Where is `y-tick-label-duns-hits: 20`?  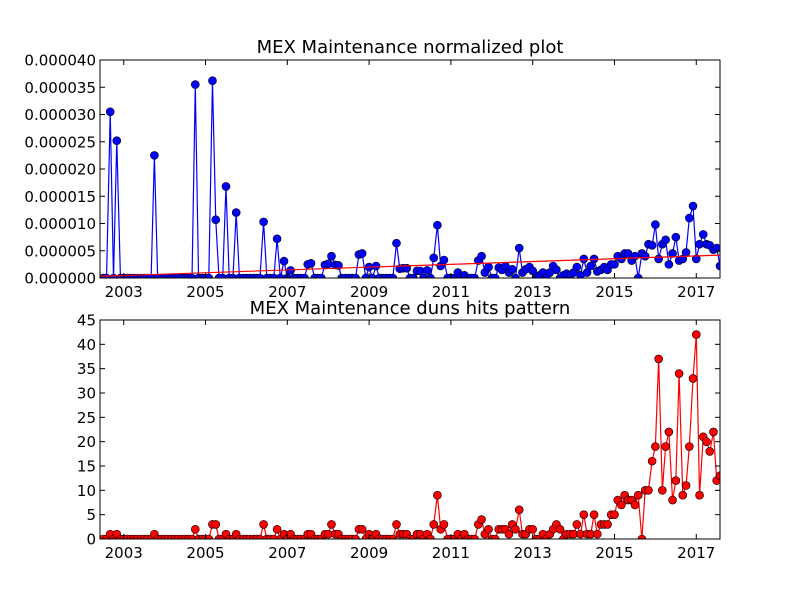 y-tick-label-duns-hits: 20 is located at coordinates (86, 442).